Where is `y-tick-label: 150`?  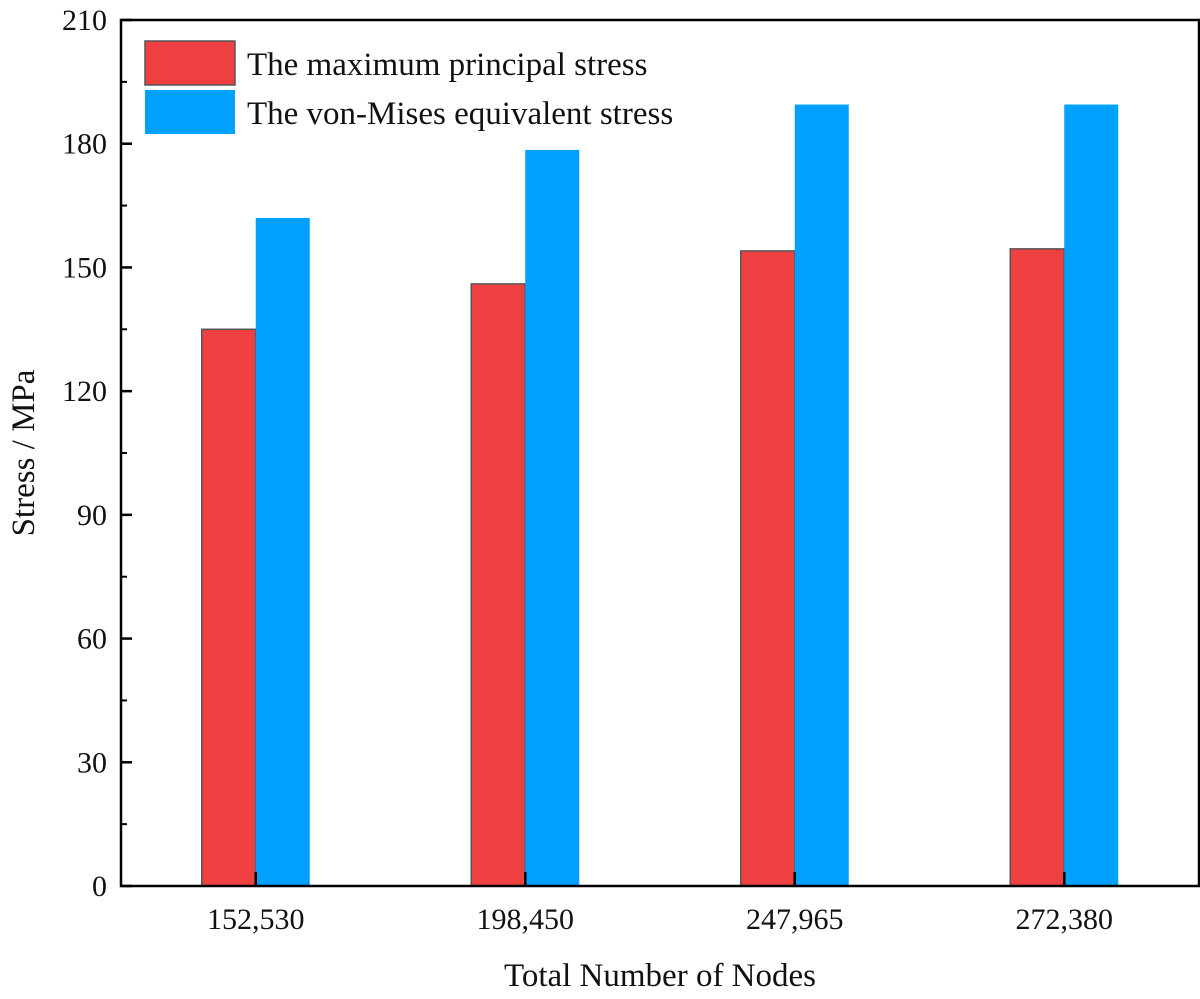
y-tick-label: 150 is located at coordinates (84, 267).